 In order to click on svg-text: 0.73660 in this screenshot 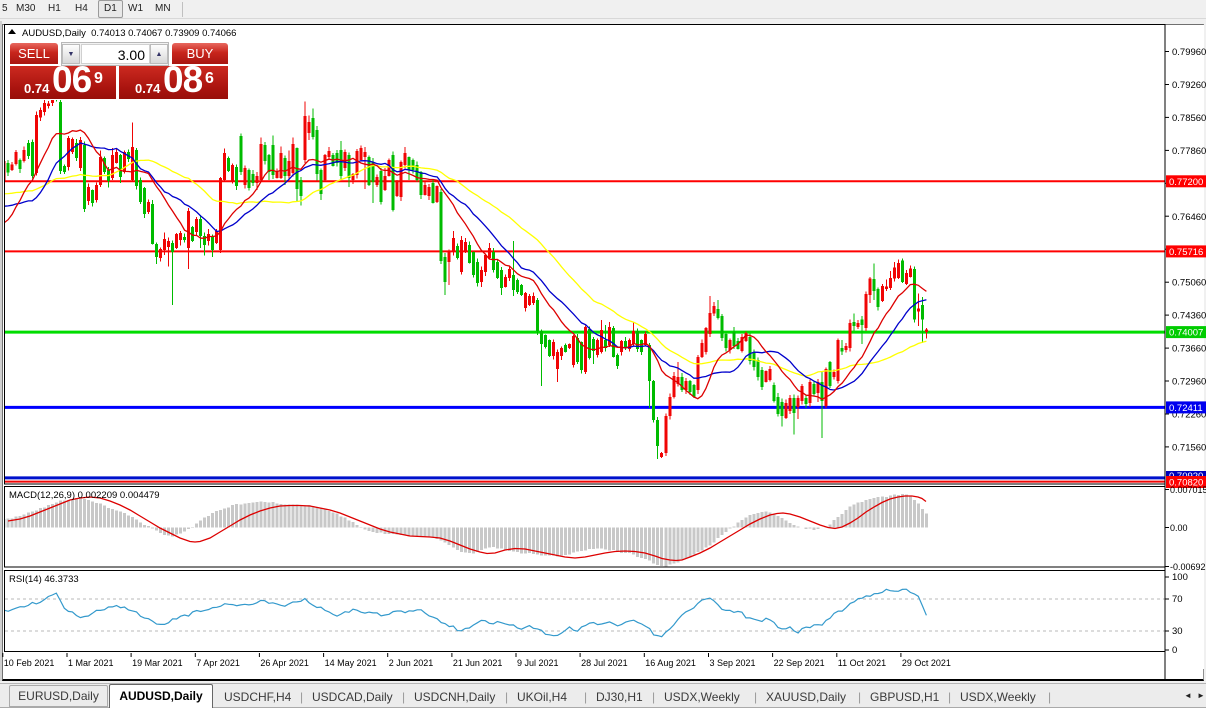, I will do `click(1189, 349)`.